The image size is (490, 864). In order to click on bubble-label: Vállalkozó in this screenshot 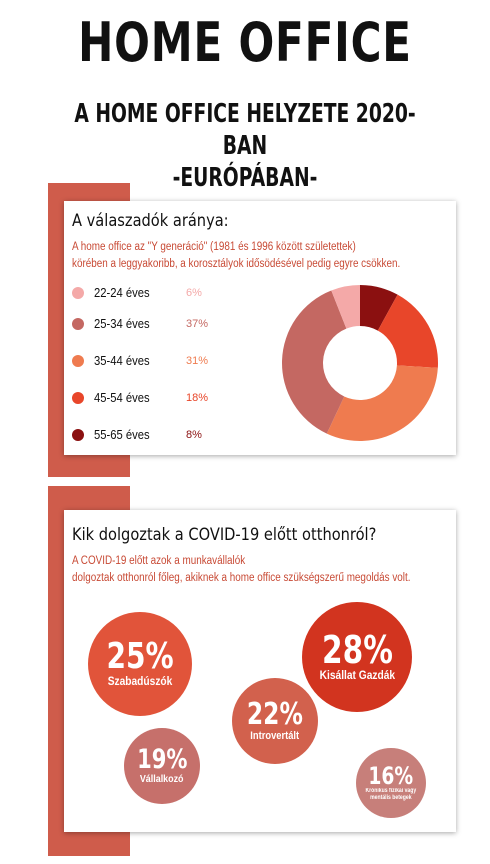, I will do `click(162, 779)`.